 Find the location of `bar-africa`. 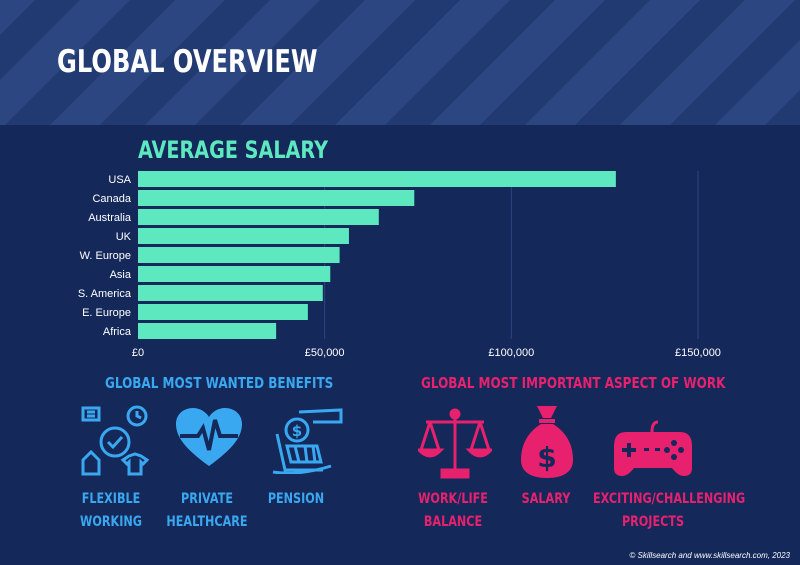

bar-africa is located at coordinates (207, 331).